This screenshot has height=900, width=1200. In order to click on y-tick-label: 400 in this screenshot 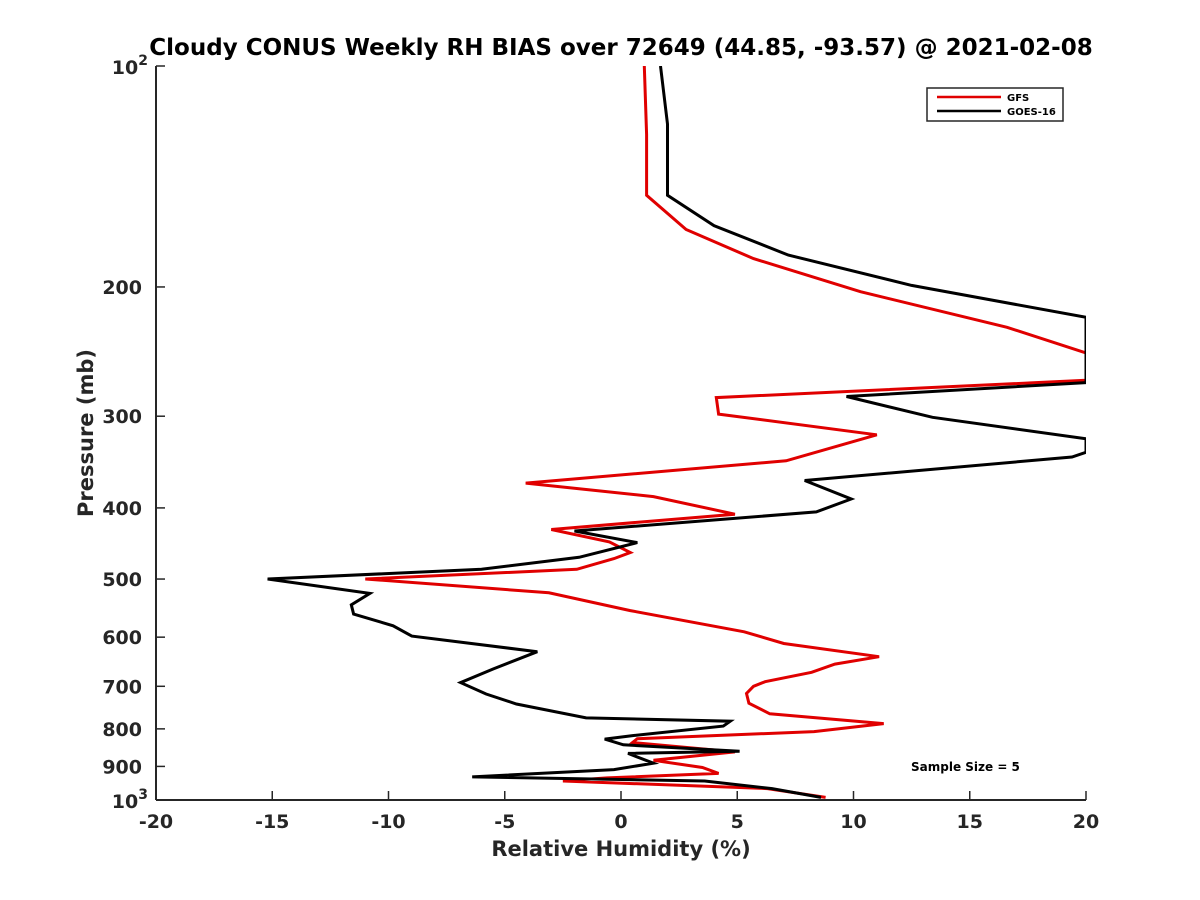, I will do `click(122, 509)`.